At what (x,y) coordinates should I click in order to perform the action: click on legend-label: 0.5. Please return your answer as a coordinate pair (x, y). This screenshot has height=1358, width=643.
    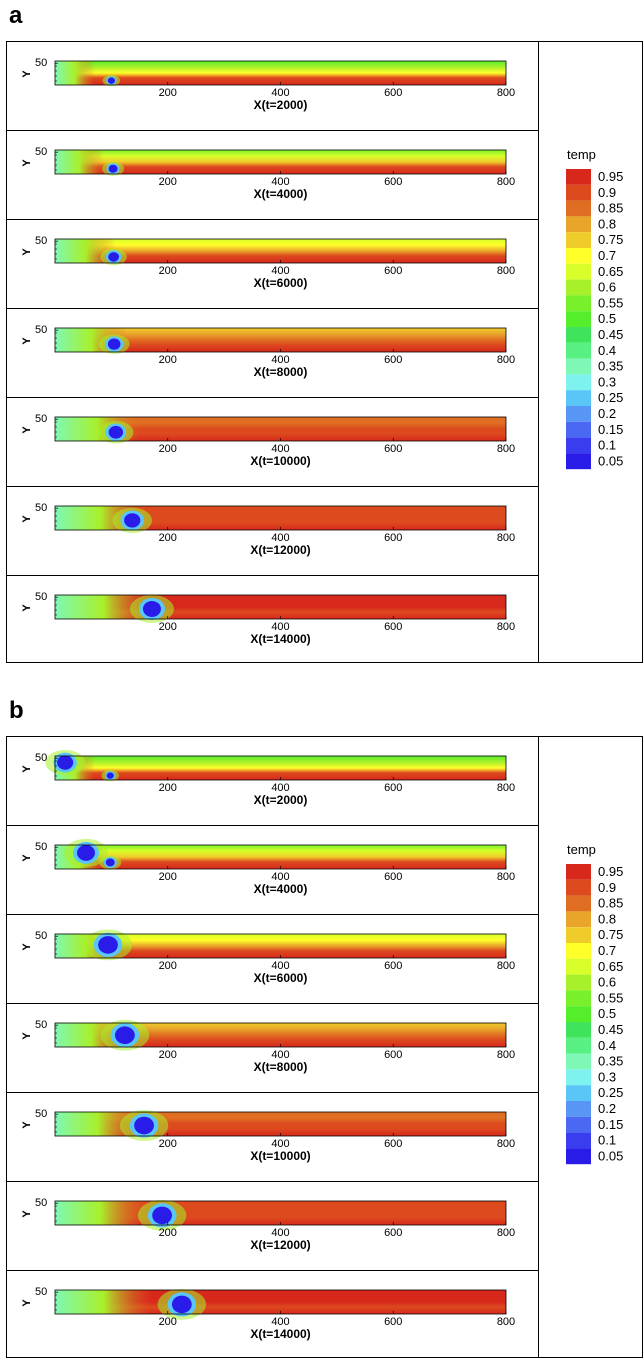
    Looking at the image, I should click on (607, 1013).